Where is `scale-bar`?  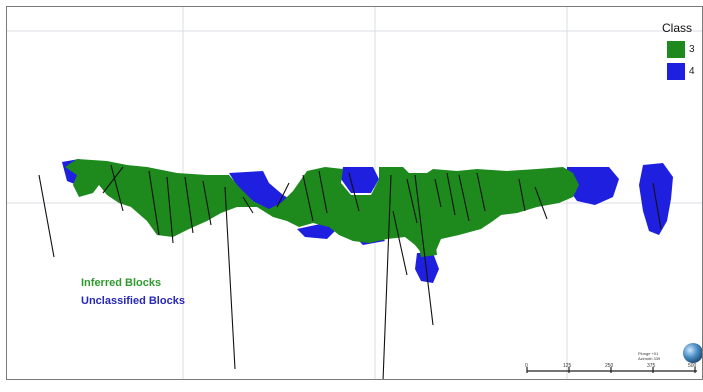 scale-bar is located at coordinates (611, 370).